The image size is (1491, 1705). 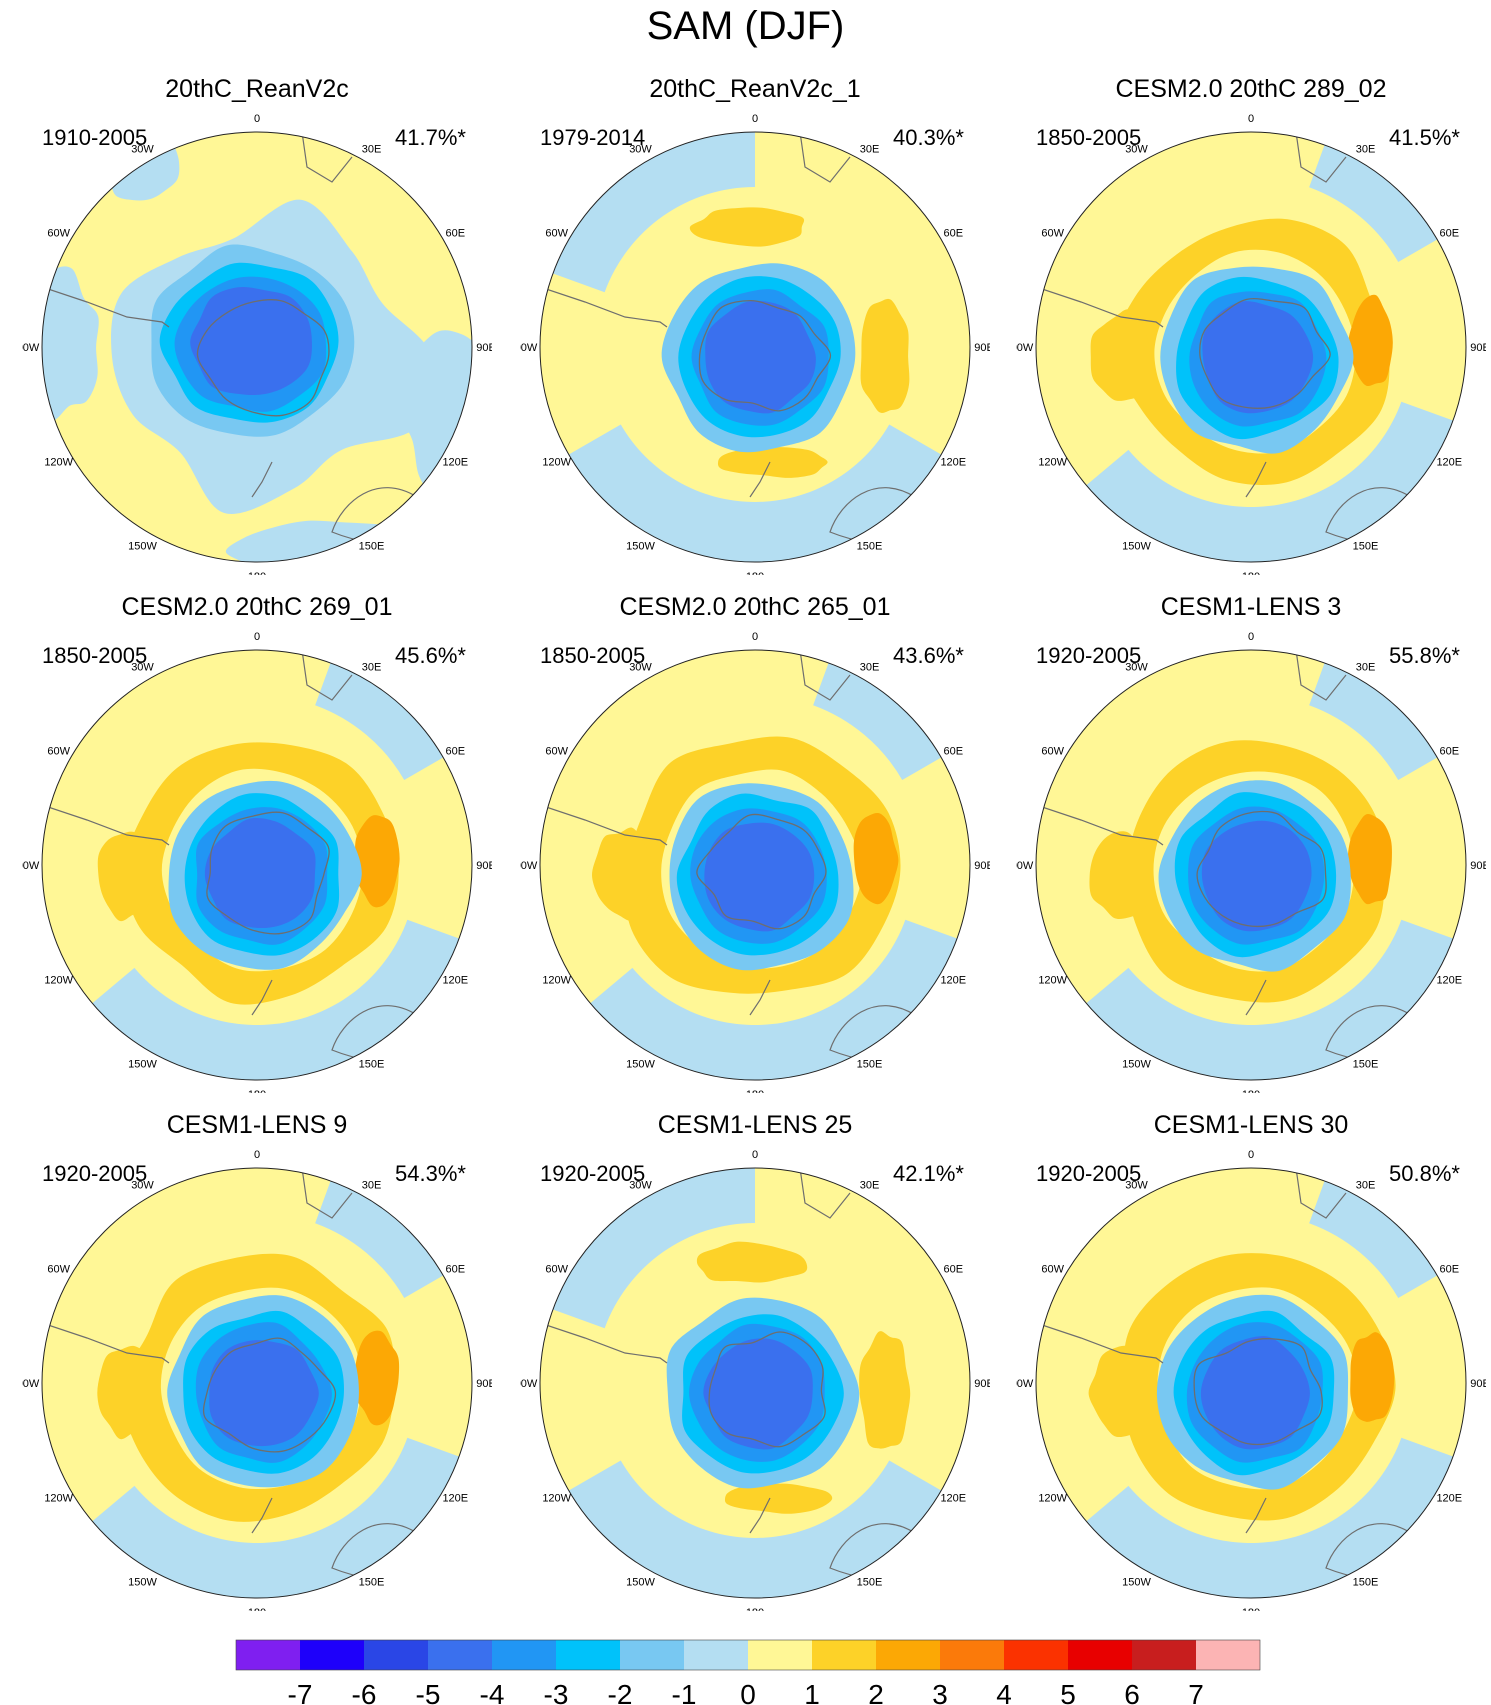 I want to click on colorbar-tick-label: 7, so click(x=1196, y=1692).